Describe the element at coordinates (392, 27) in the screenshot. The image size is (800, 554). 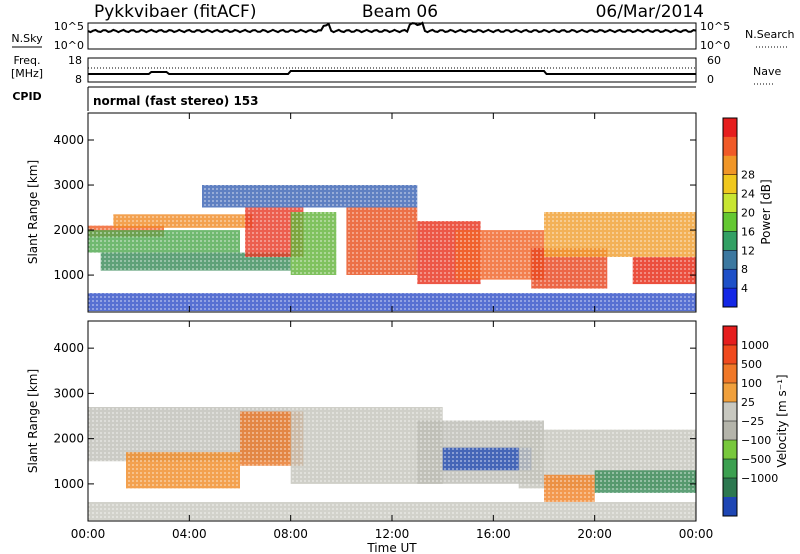
I see `nsky-trace` at that location.